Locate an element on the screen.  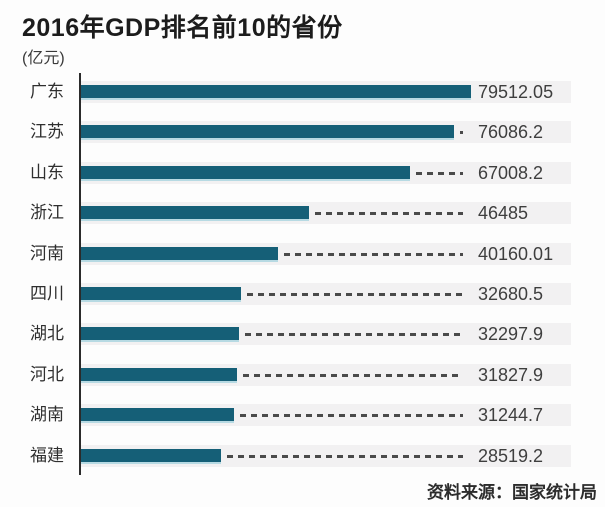
value-label: 32297.9 is located at coordinates (511, 334).